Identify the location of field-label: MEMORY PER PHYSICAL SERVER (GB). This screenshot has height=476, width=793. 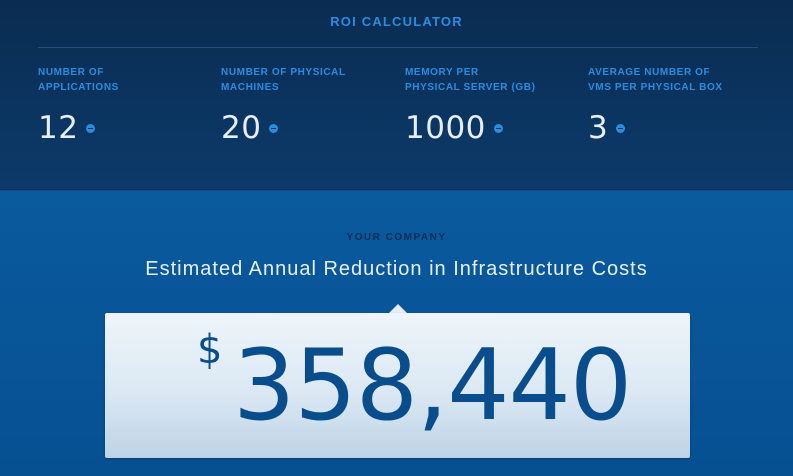
(490, 81).